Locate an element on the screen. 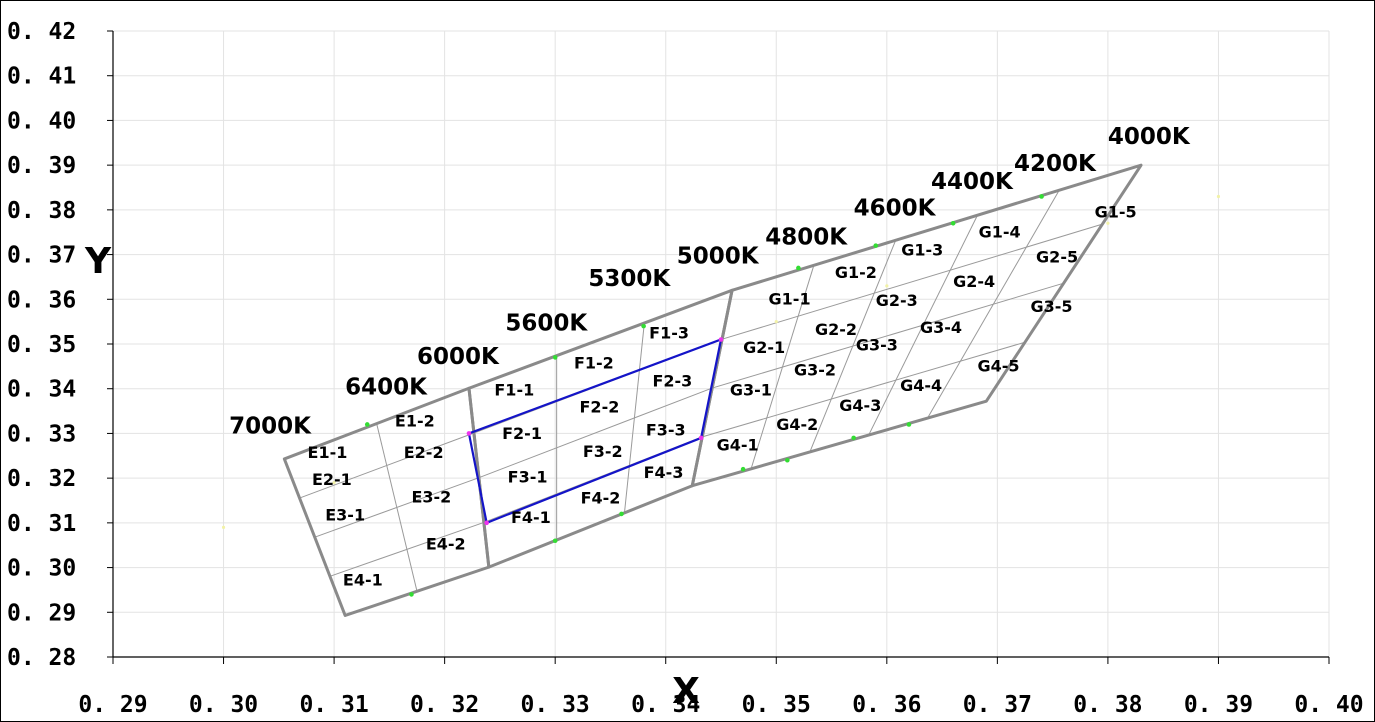 The height and width of the screenshot is (722, 1375). cct-label: 4000K is located at coordinates (1149, 137).